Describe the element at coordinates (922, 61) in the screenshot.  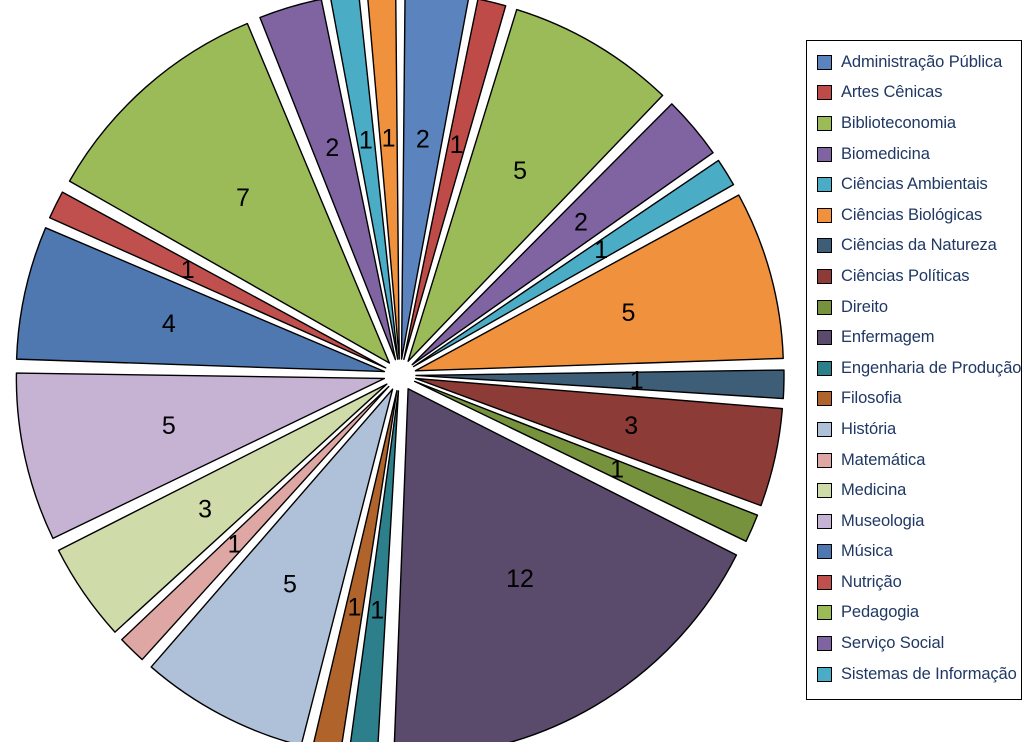
I see `legend-item-label: Administração Pública` at that location.